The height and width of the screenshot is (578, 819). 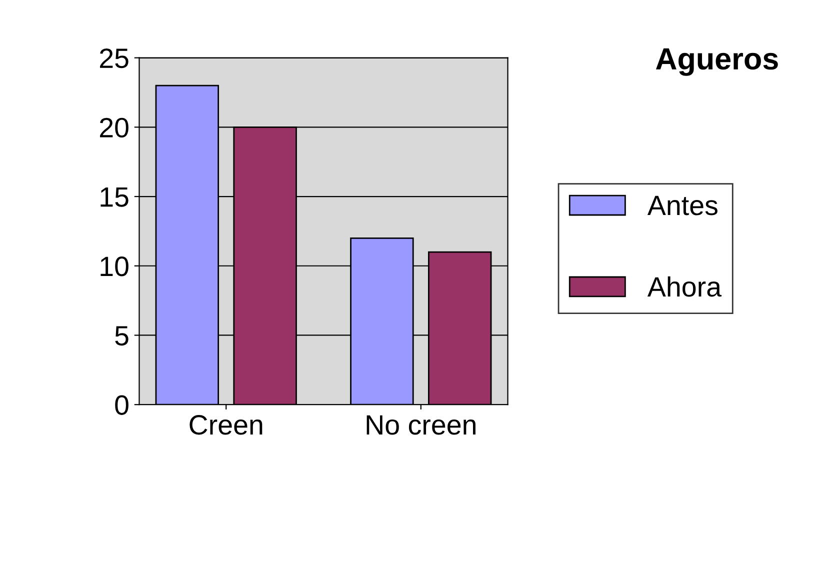 I want to click on y-tick-label: 10, so click(x=114, y=266).